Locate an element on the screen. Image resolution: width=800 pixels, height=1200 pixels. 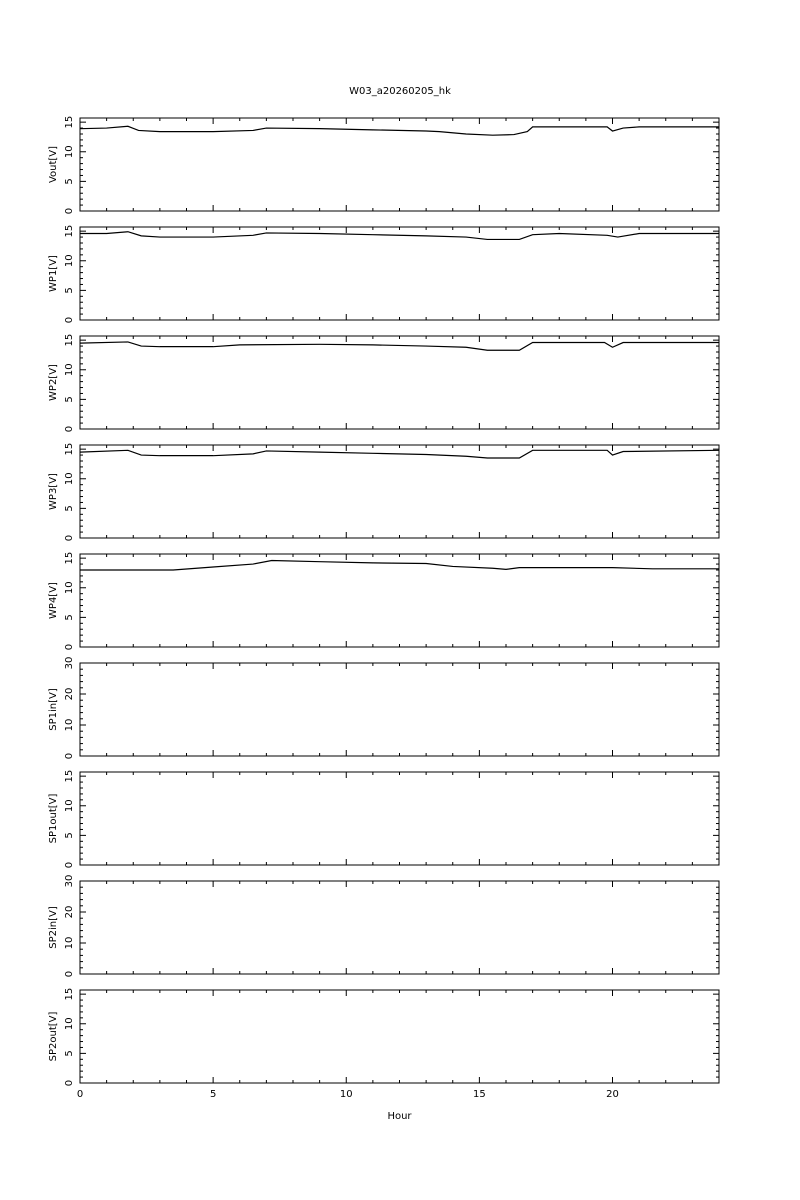
panel-5: 0 5 10 15 WP4[V] is located at coordinates (384, 601).